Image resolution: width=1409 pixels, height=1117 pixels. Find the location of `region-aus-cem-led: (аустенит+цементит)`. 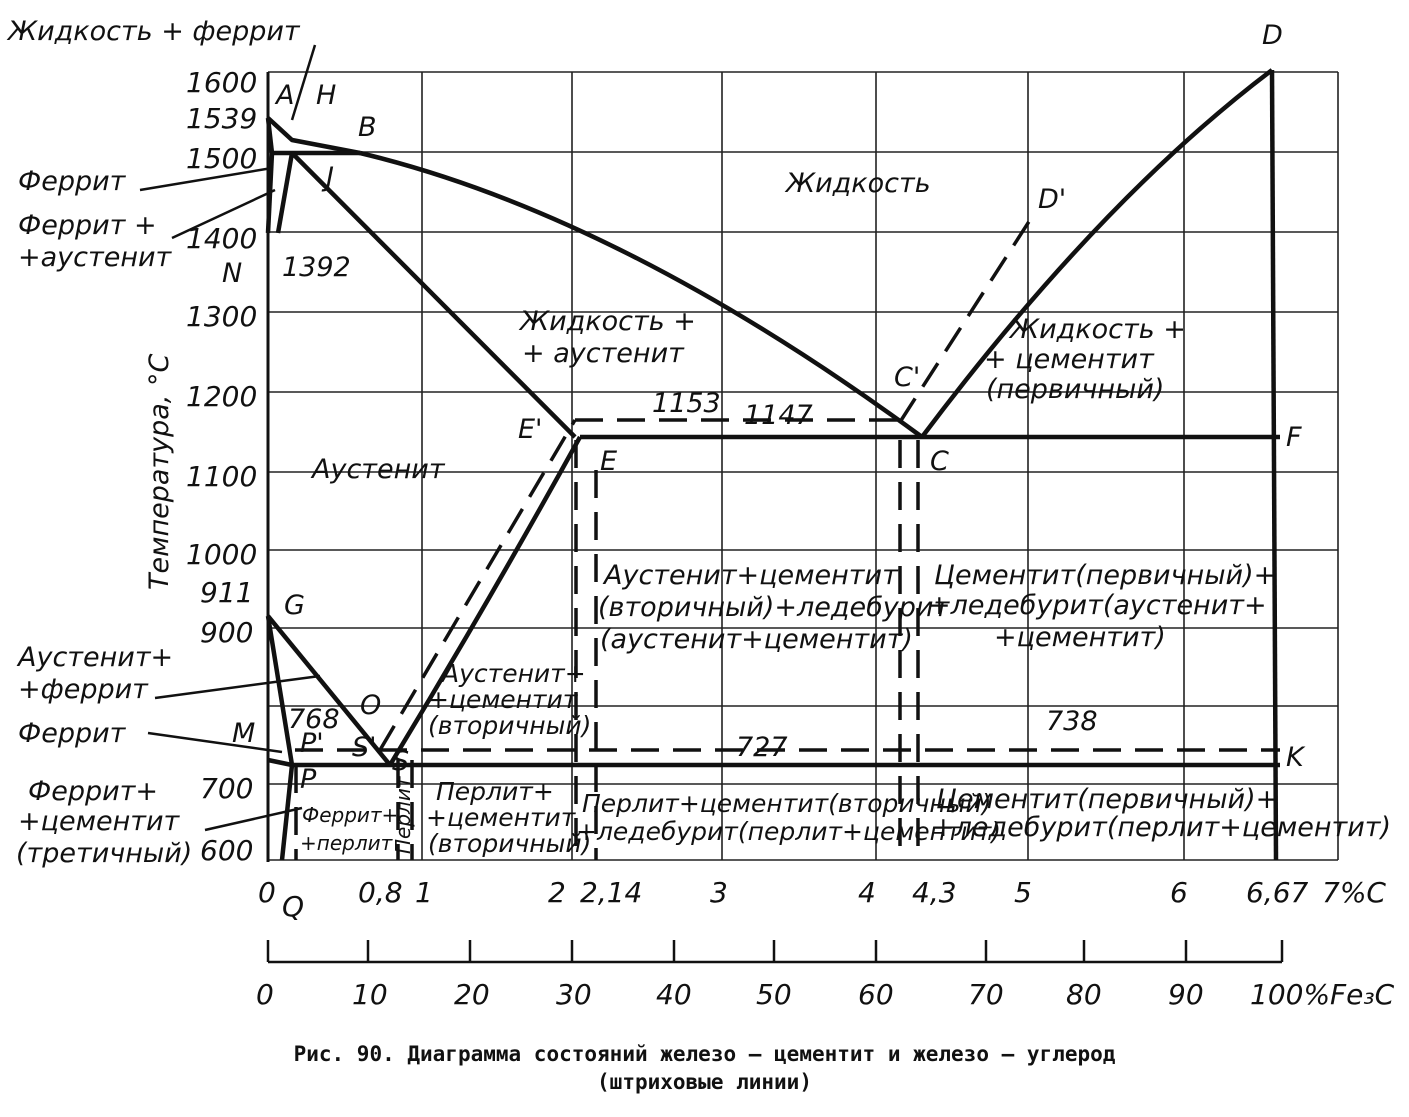

region-aus-cem-led: (аустенит+цементит) is located at coordinates (756, 639).